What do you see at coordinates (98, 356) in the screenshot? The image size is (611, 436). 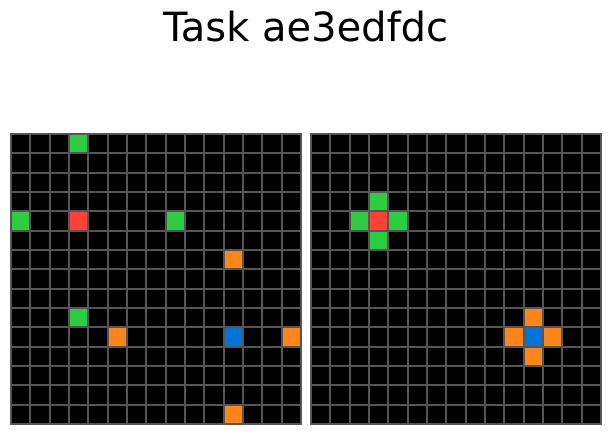 I see `input-cell-r11-c4` at bounding box center [98, 356].